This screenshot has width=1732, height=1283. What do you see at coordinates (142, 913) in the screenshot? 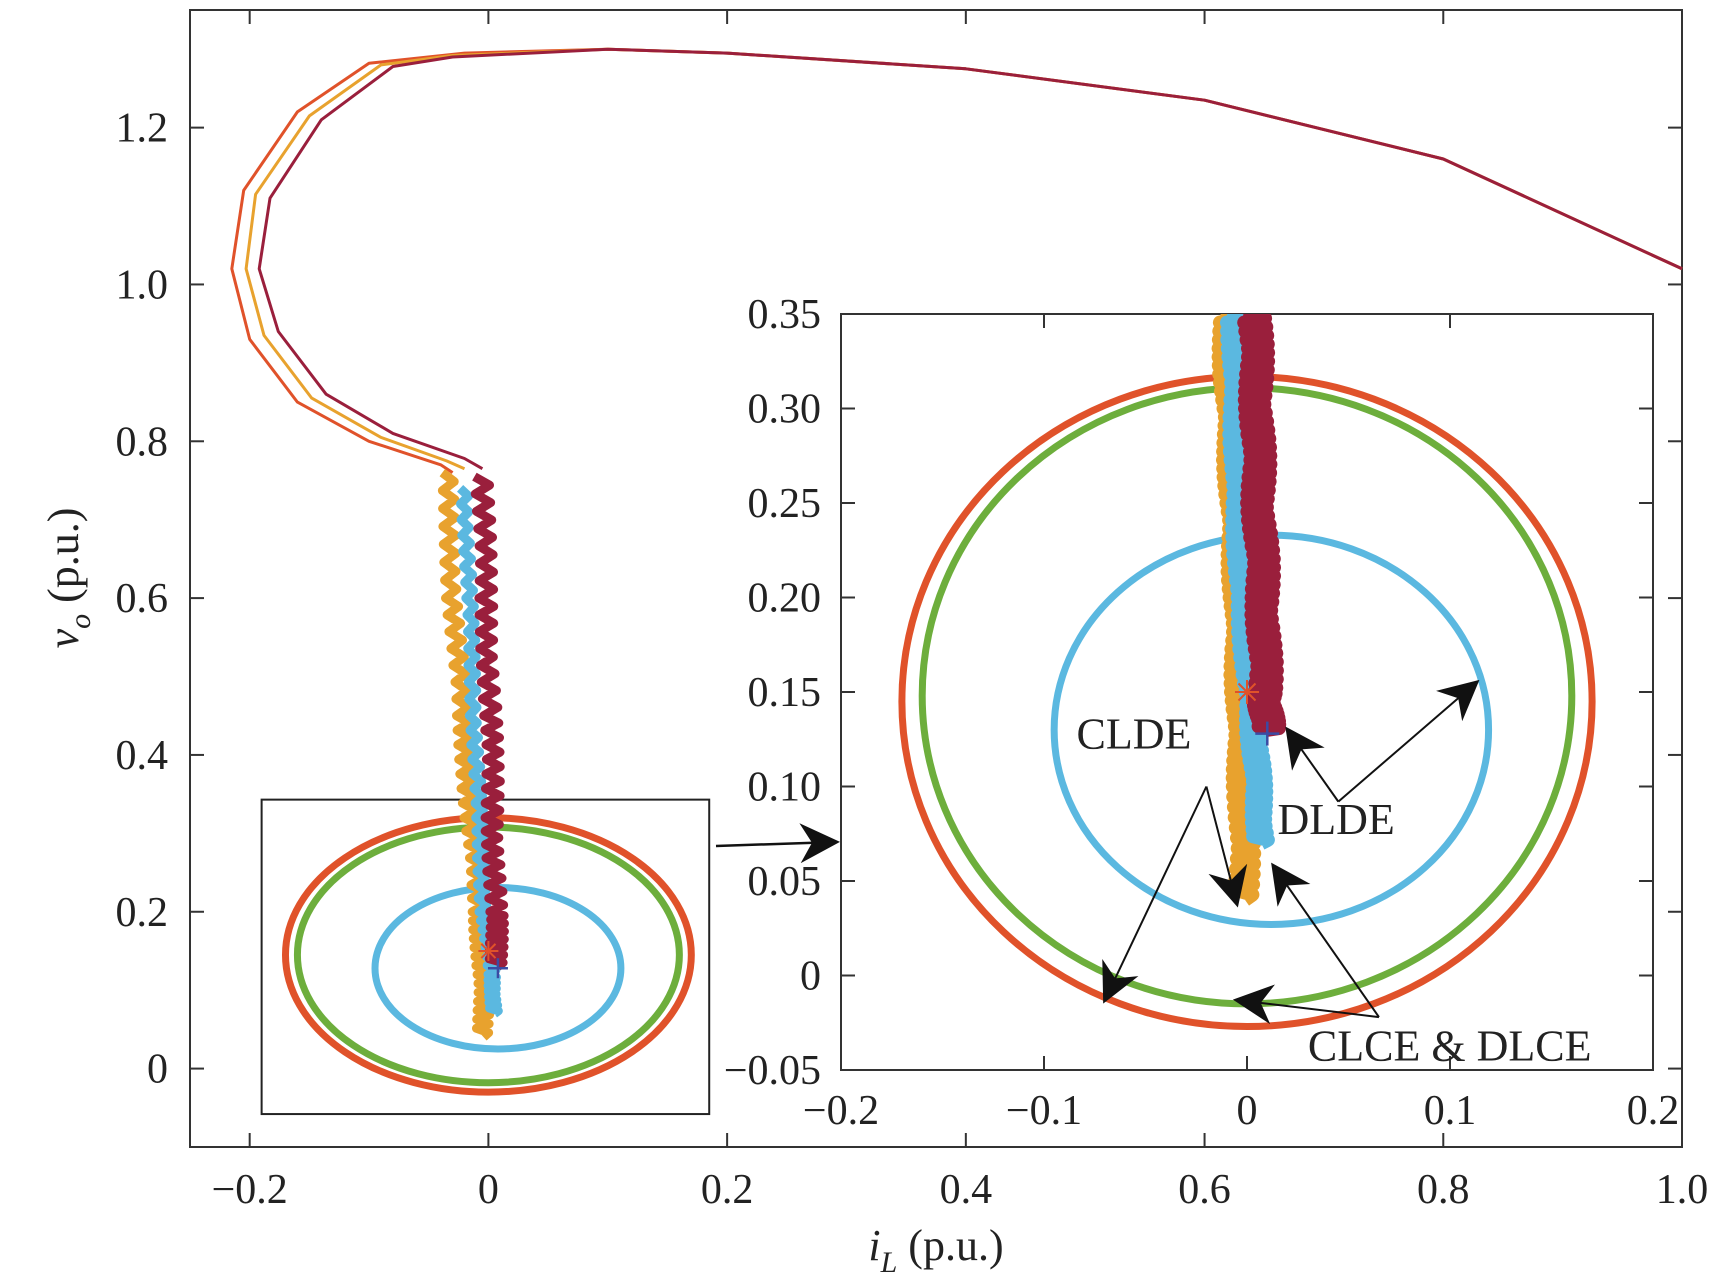
I see `main-y-tick-label: 0.2` at bounding box center [142, 913].